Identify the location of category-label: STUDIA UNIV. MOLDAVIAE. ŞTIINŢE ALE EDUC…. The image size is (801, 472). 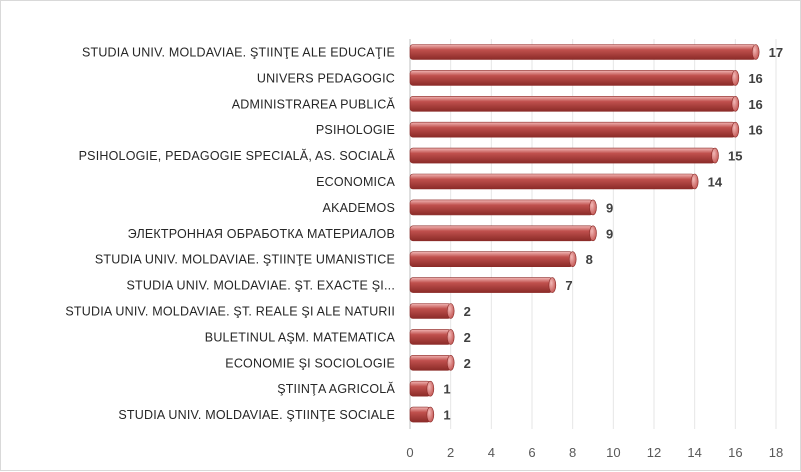
(238, 53).